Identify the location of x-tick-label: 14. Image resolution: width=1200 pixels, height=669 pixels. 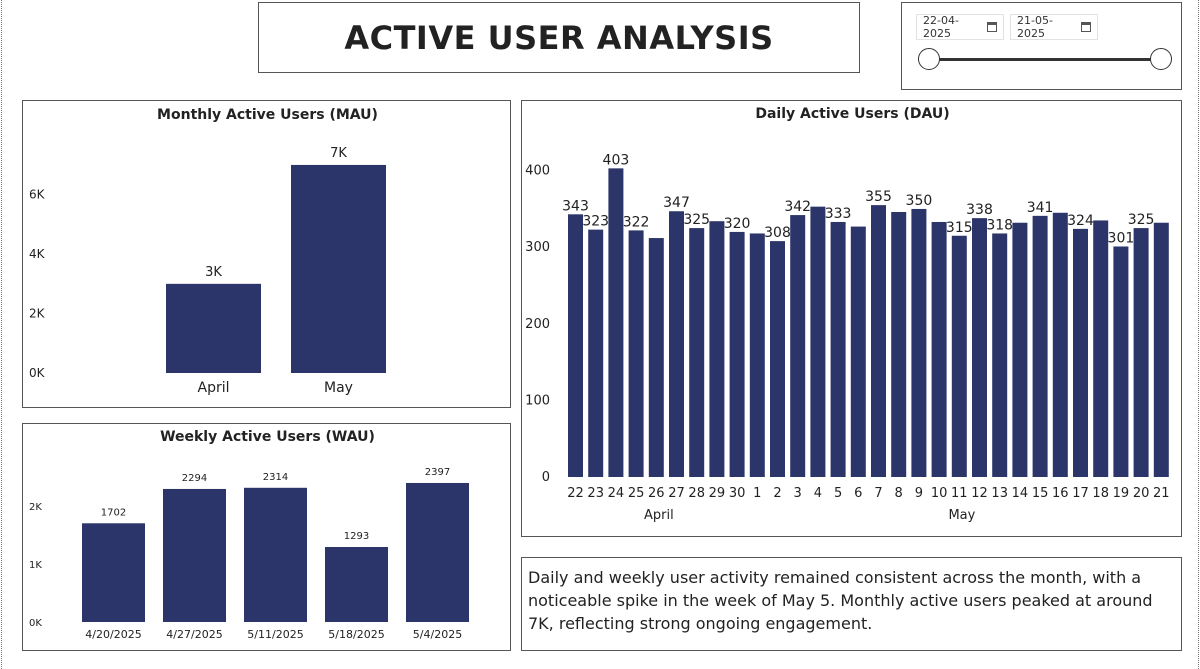
(1020, 493).